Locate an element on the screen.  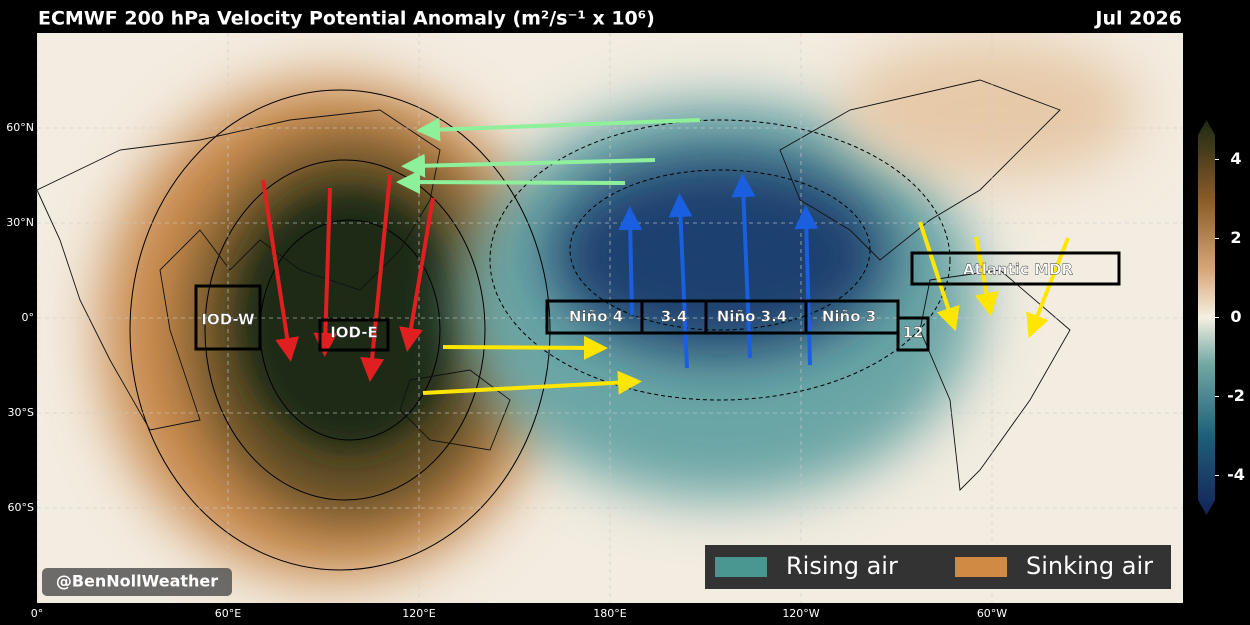
colorbar: 4 2 0 -2 -4 is located at coordinates (1221, 317).